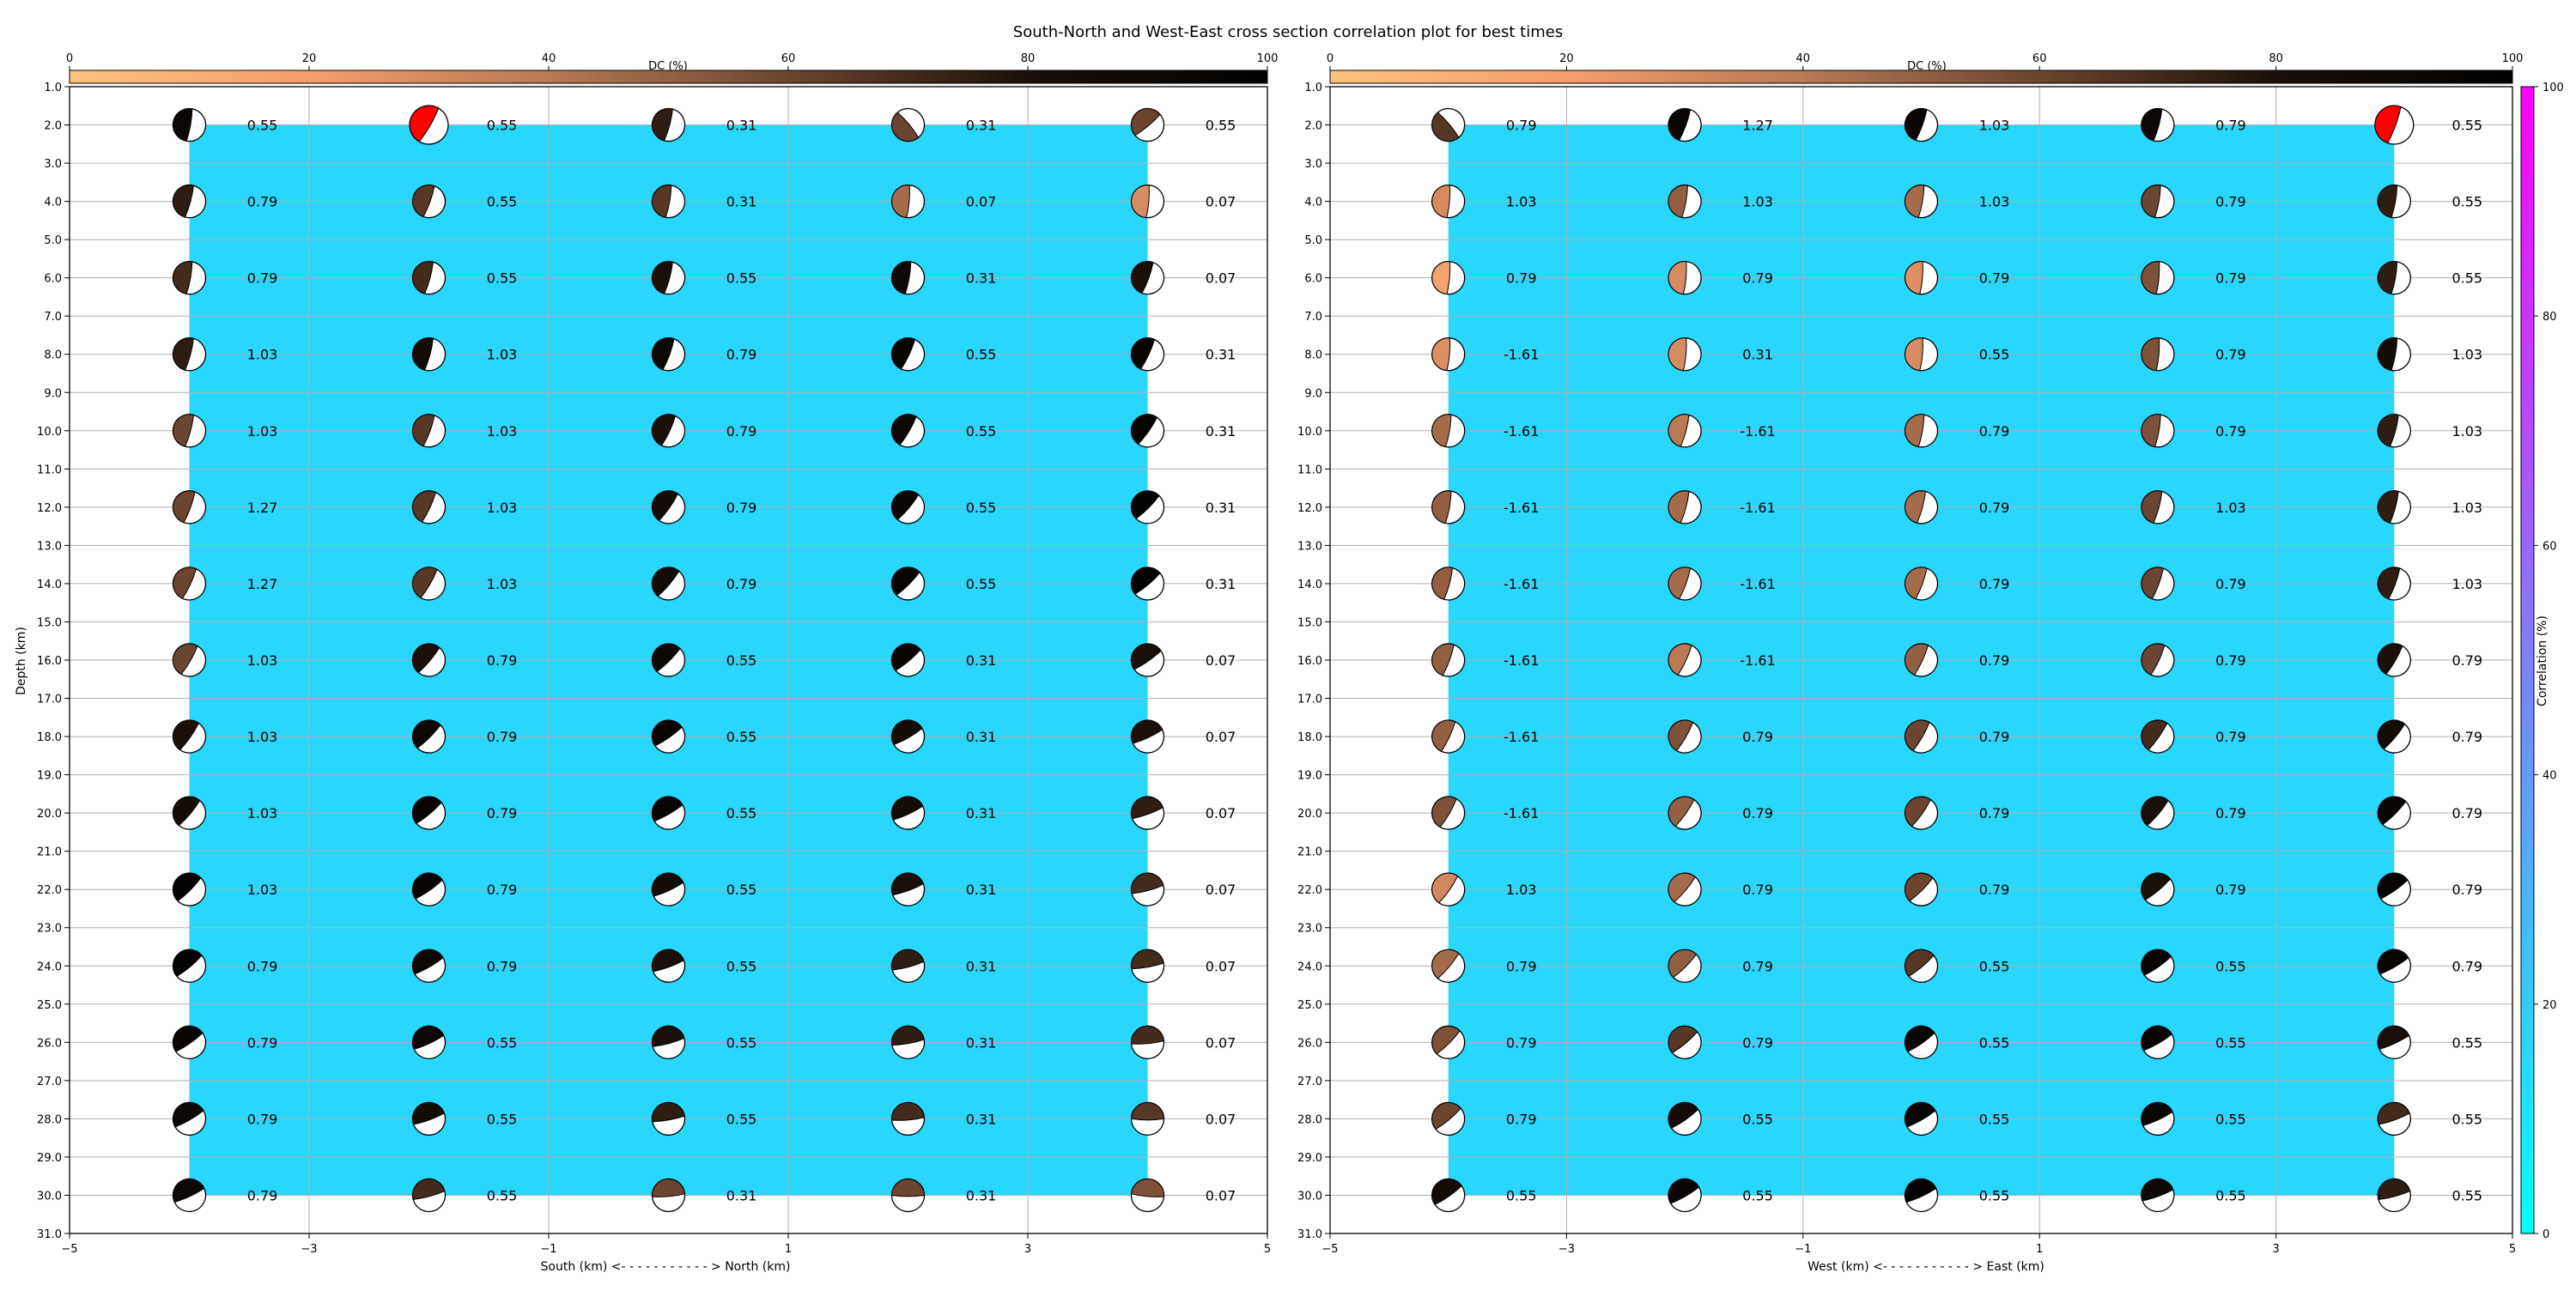  What do you see at coordinates (262, 1195) in the screenshot?
I see `value-label-0-14-0: 0.79` at bounding box center [262, 1195].